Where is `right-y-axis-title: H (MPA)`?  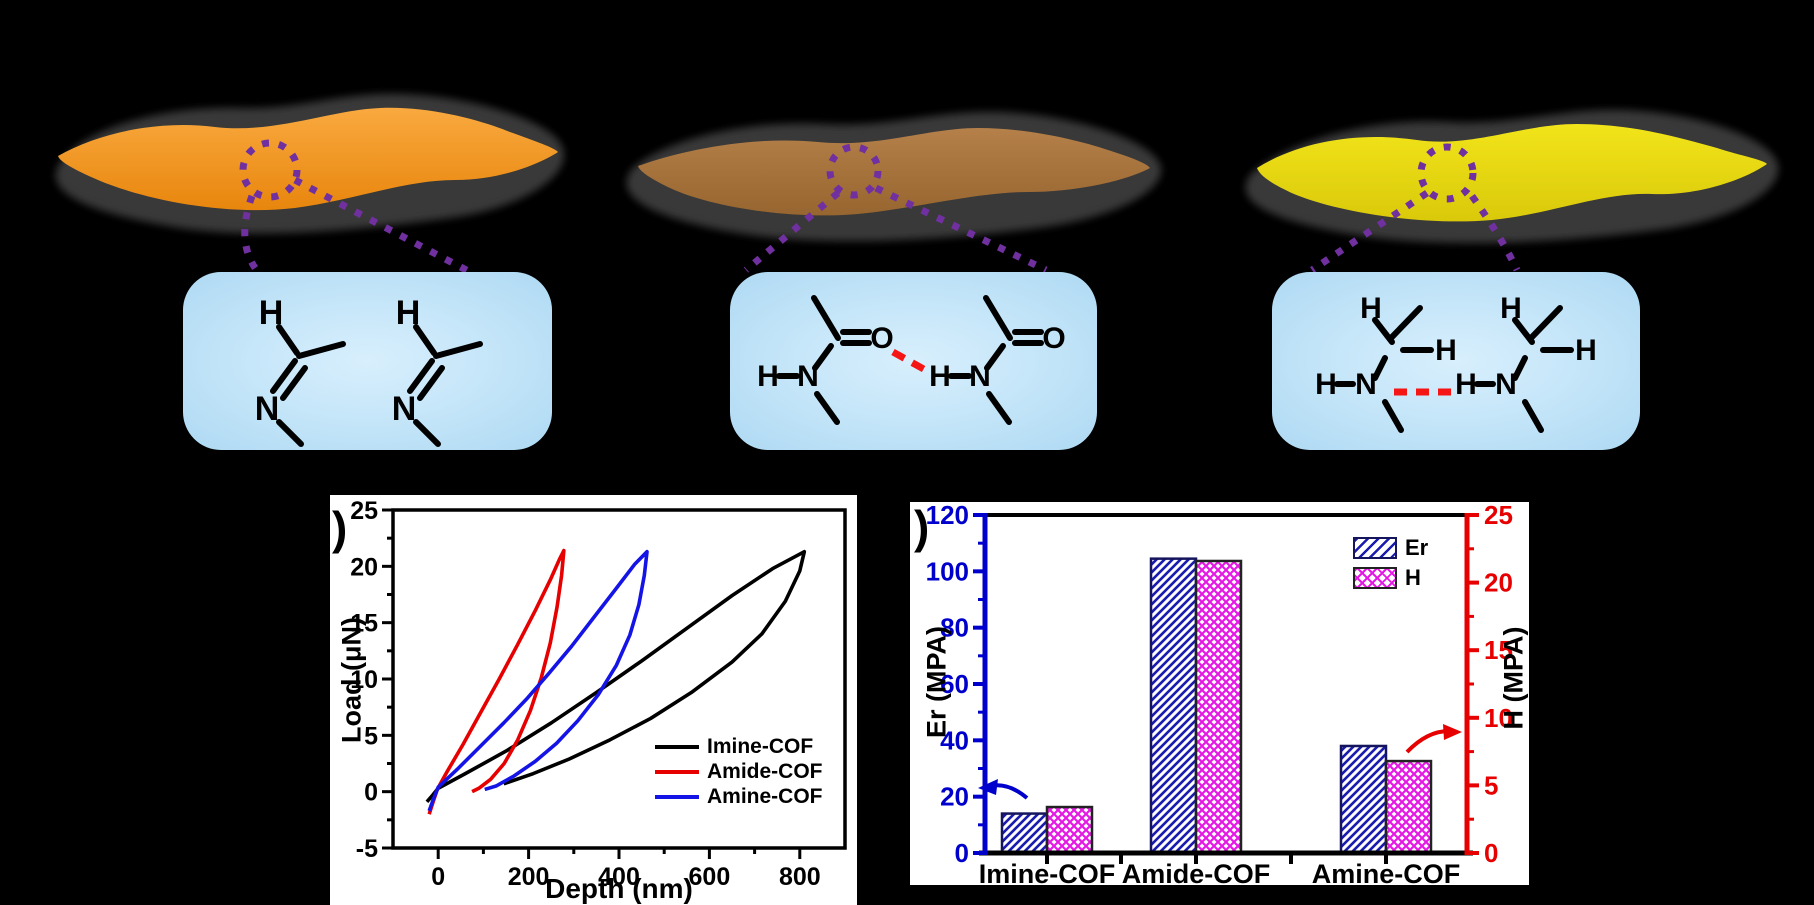
right-y-axis-title: H (MPA) is located at coordinates (1513, 678).